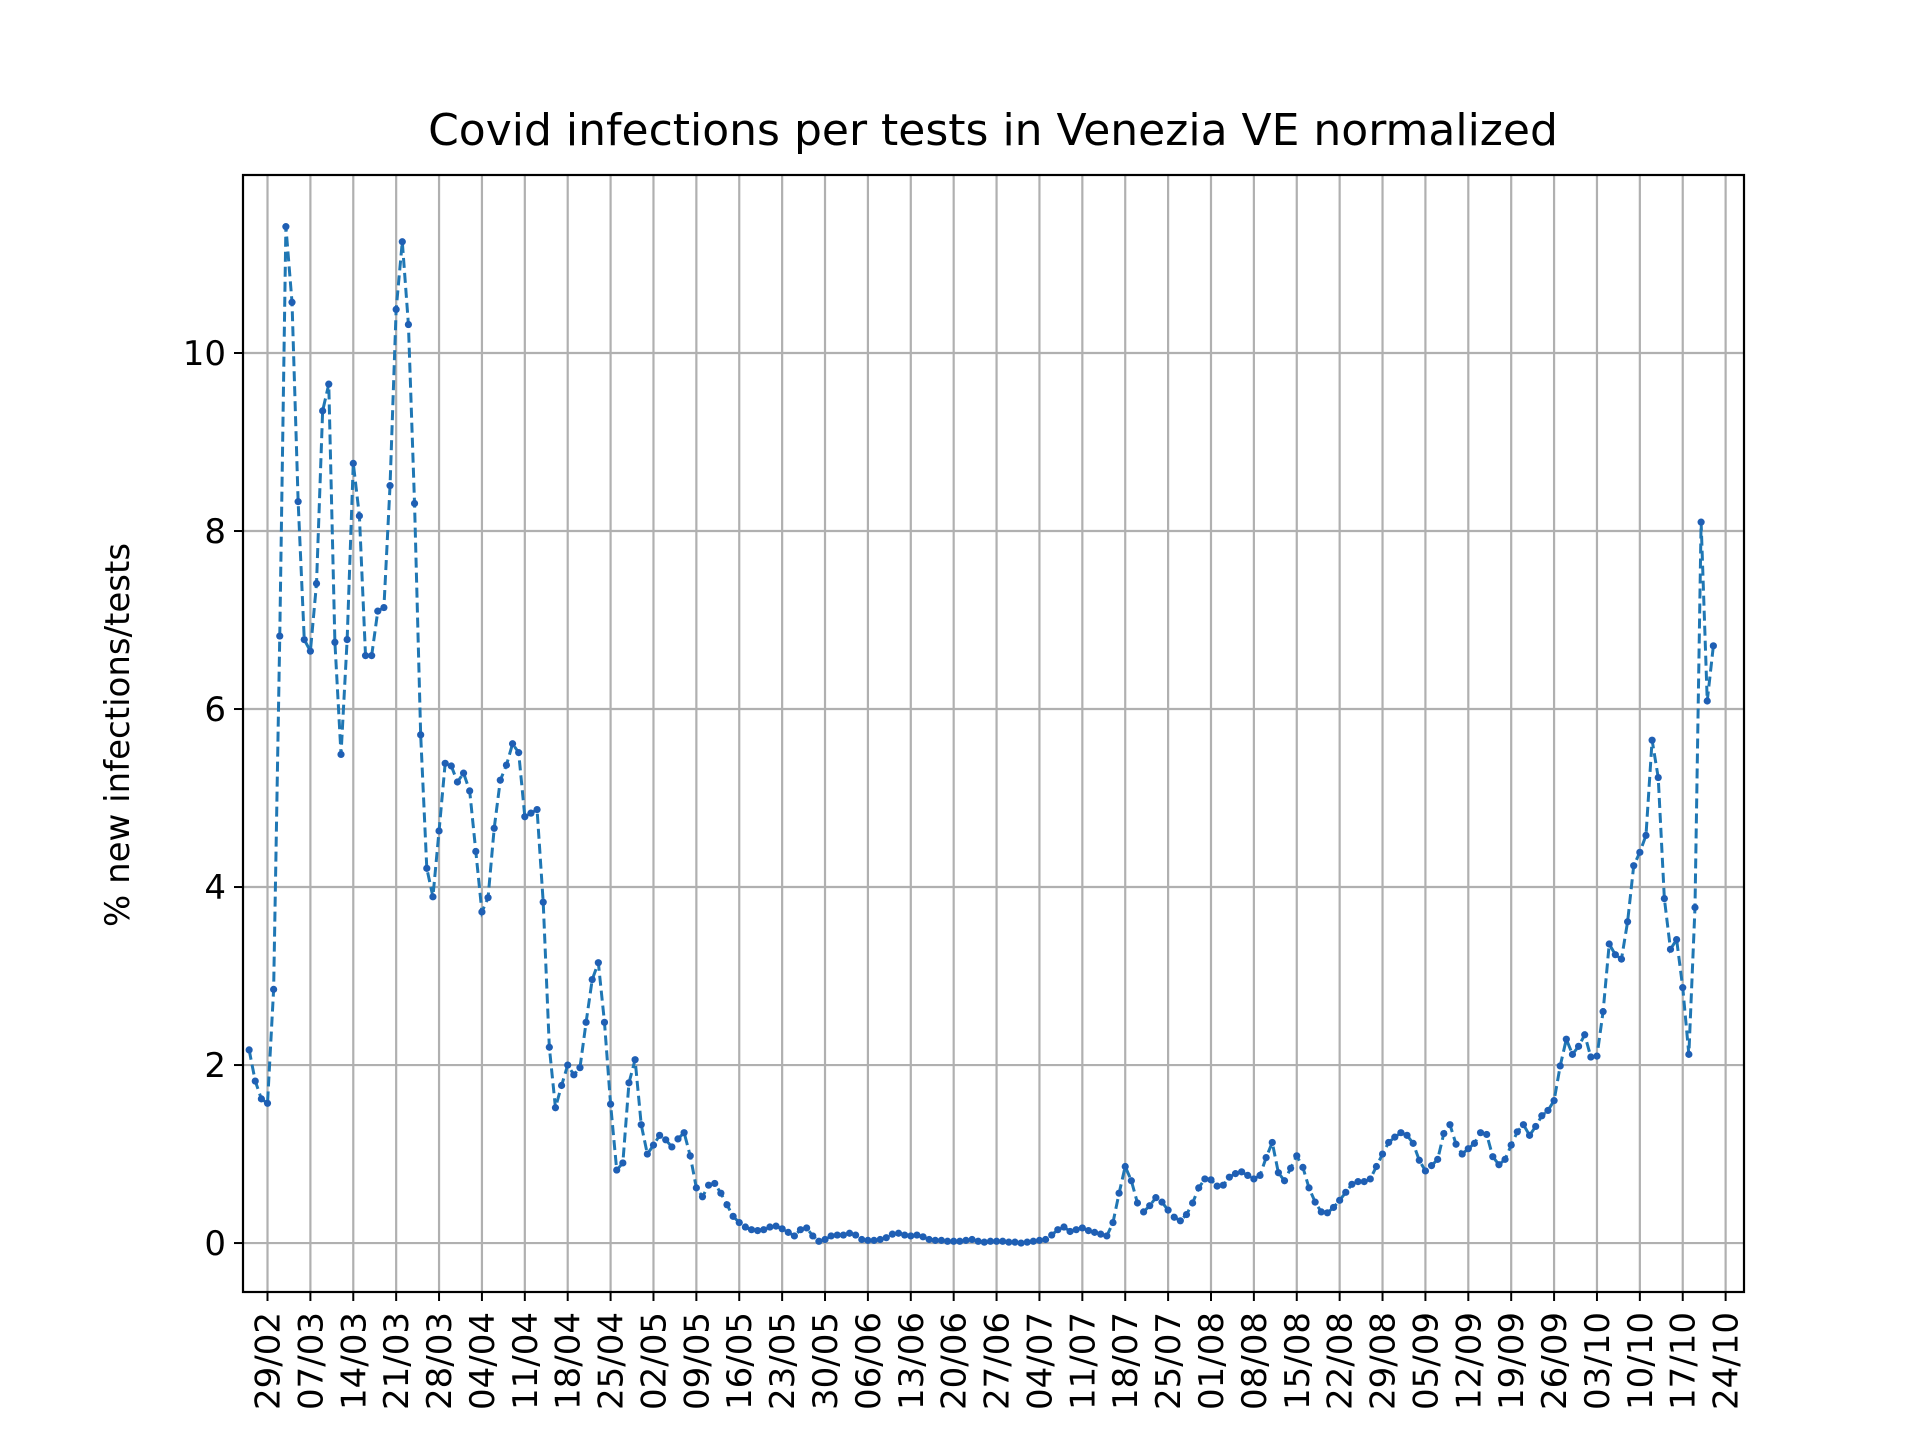 The image size is (1920, 1445). What do you see at coordinates (526, 1361) in the screenshot?
I see `x-tick-label: 11/04` at bounding box center [526, 1361].